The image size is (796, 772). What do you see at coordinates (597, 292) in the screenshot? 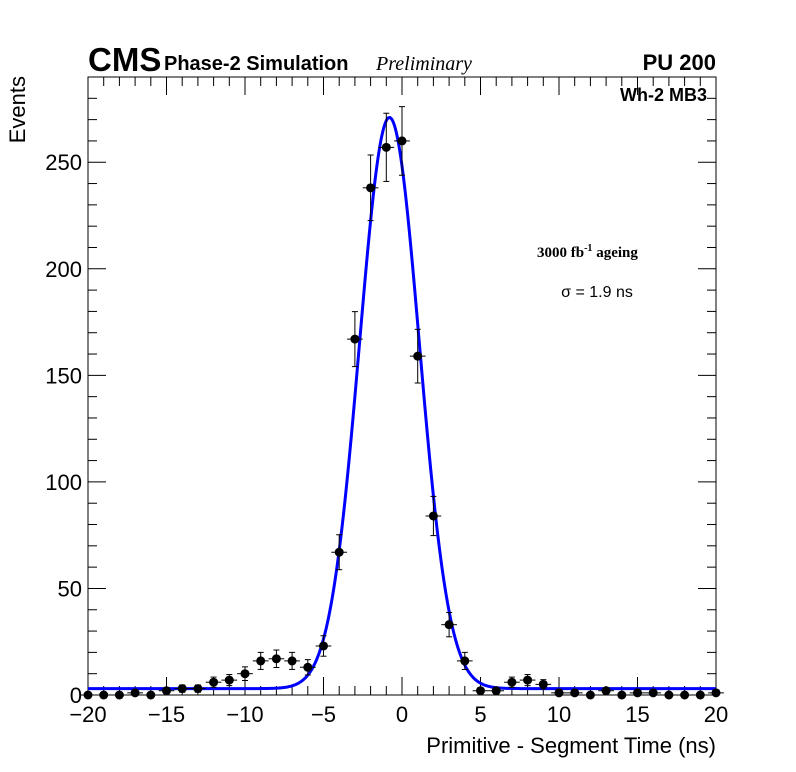
I see `sigma-label: σ = 1.9 ns` at bounding box center [597, 292].